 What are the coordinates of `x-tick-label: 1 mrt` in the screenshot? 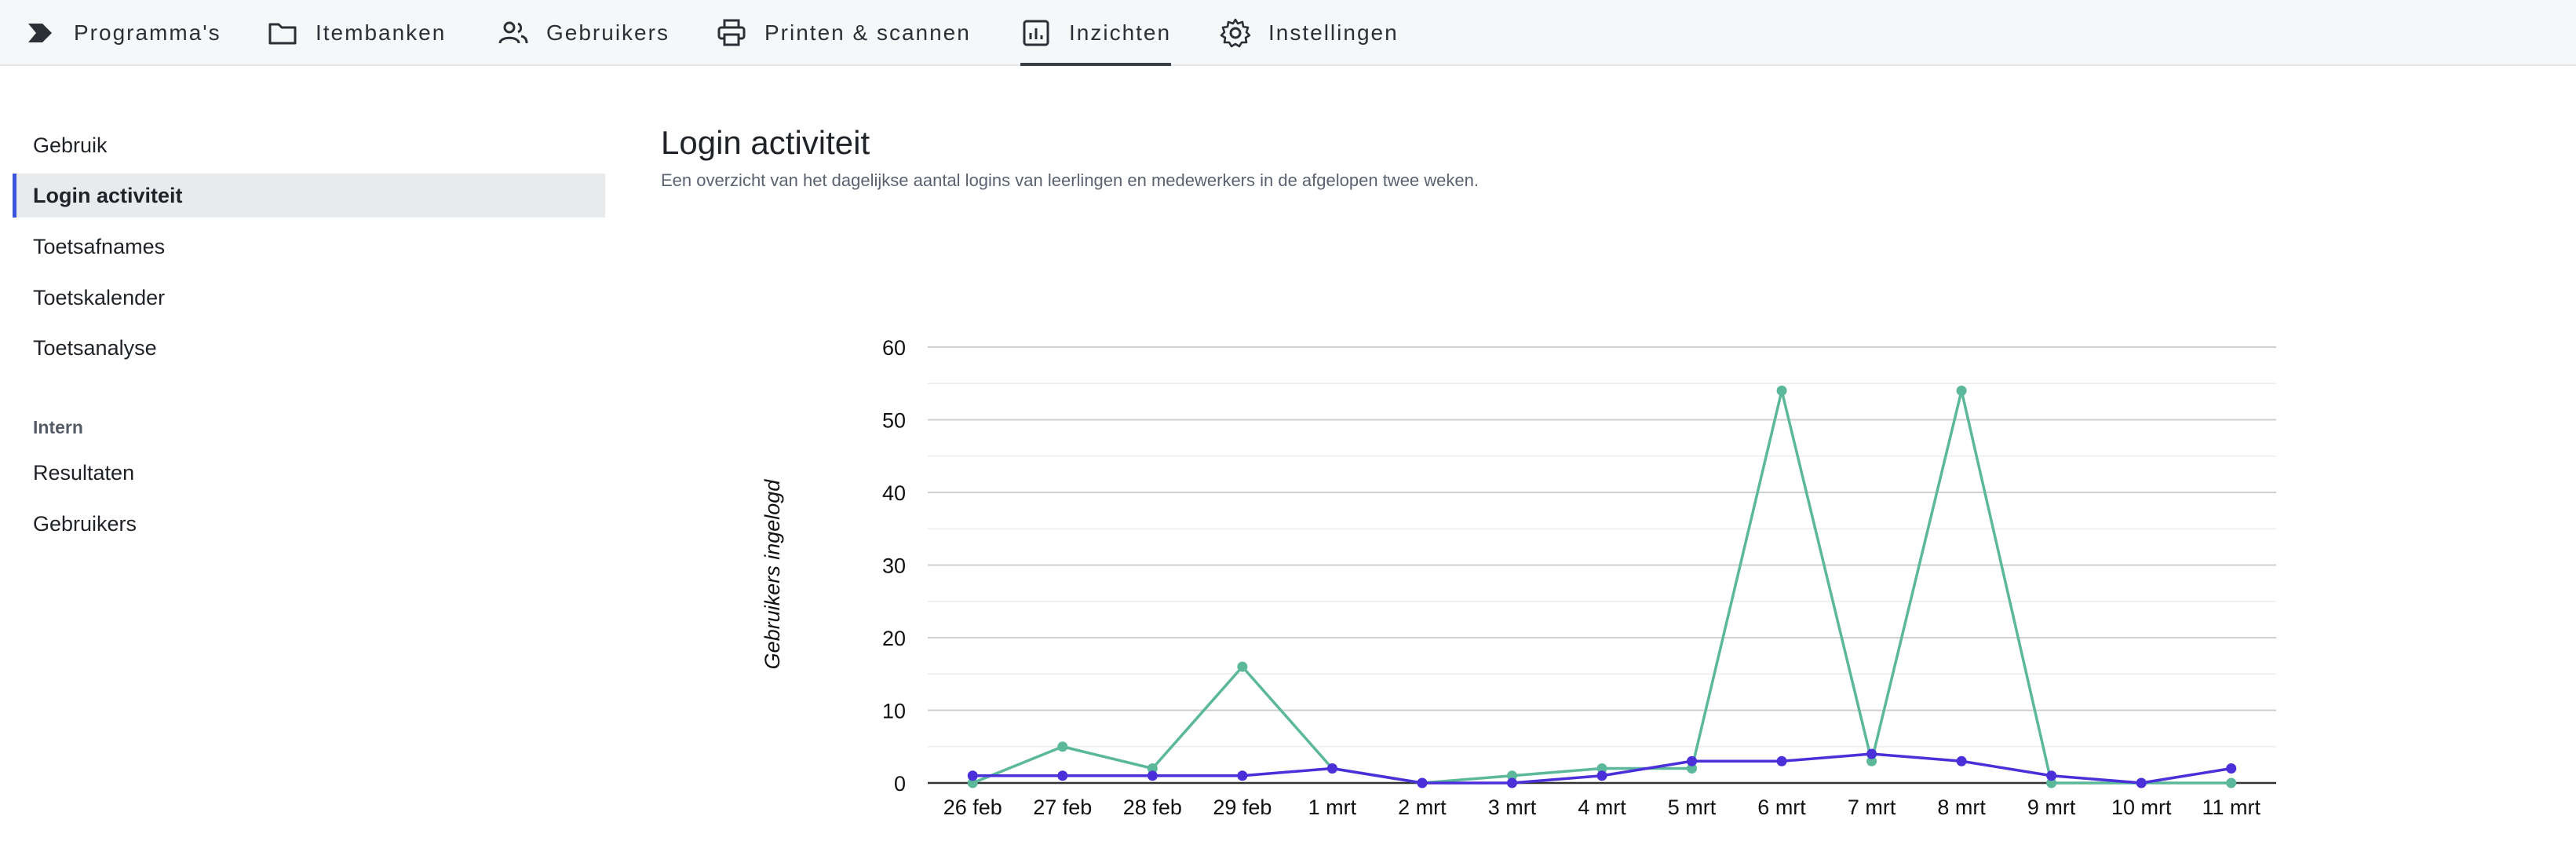 It's located at (1332, 807).